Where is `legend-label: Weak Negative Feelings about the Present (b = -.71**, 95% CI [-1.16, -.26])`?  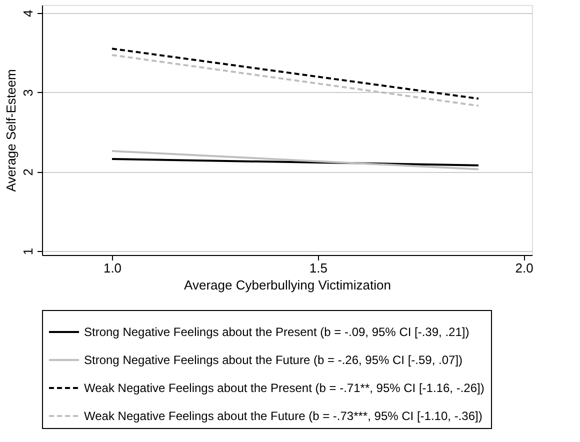 legend-label: Weak Negative Feelings about the Present (b = -.71**, 95% CI [-1.16, -.26]) is located at coordinates (284, 388).